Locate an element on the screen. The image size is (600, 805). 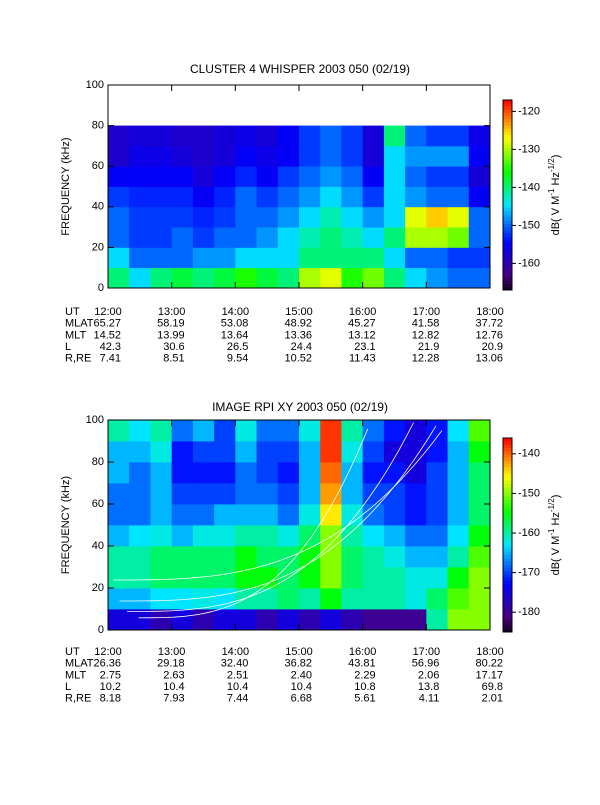
ephemeris-value: 2.51 is located at coordinates (237, 675).